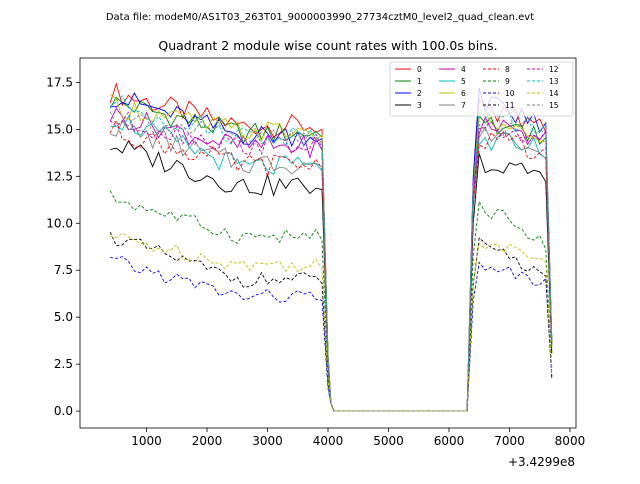 This screenshot has width=640, height=484. What do you see at coordinates (59, 129) in the screenshot?
I see `y-tick-label: 15.0` at bounding box center [59, 129].